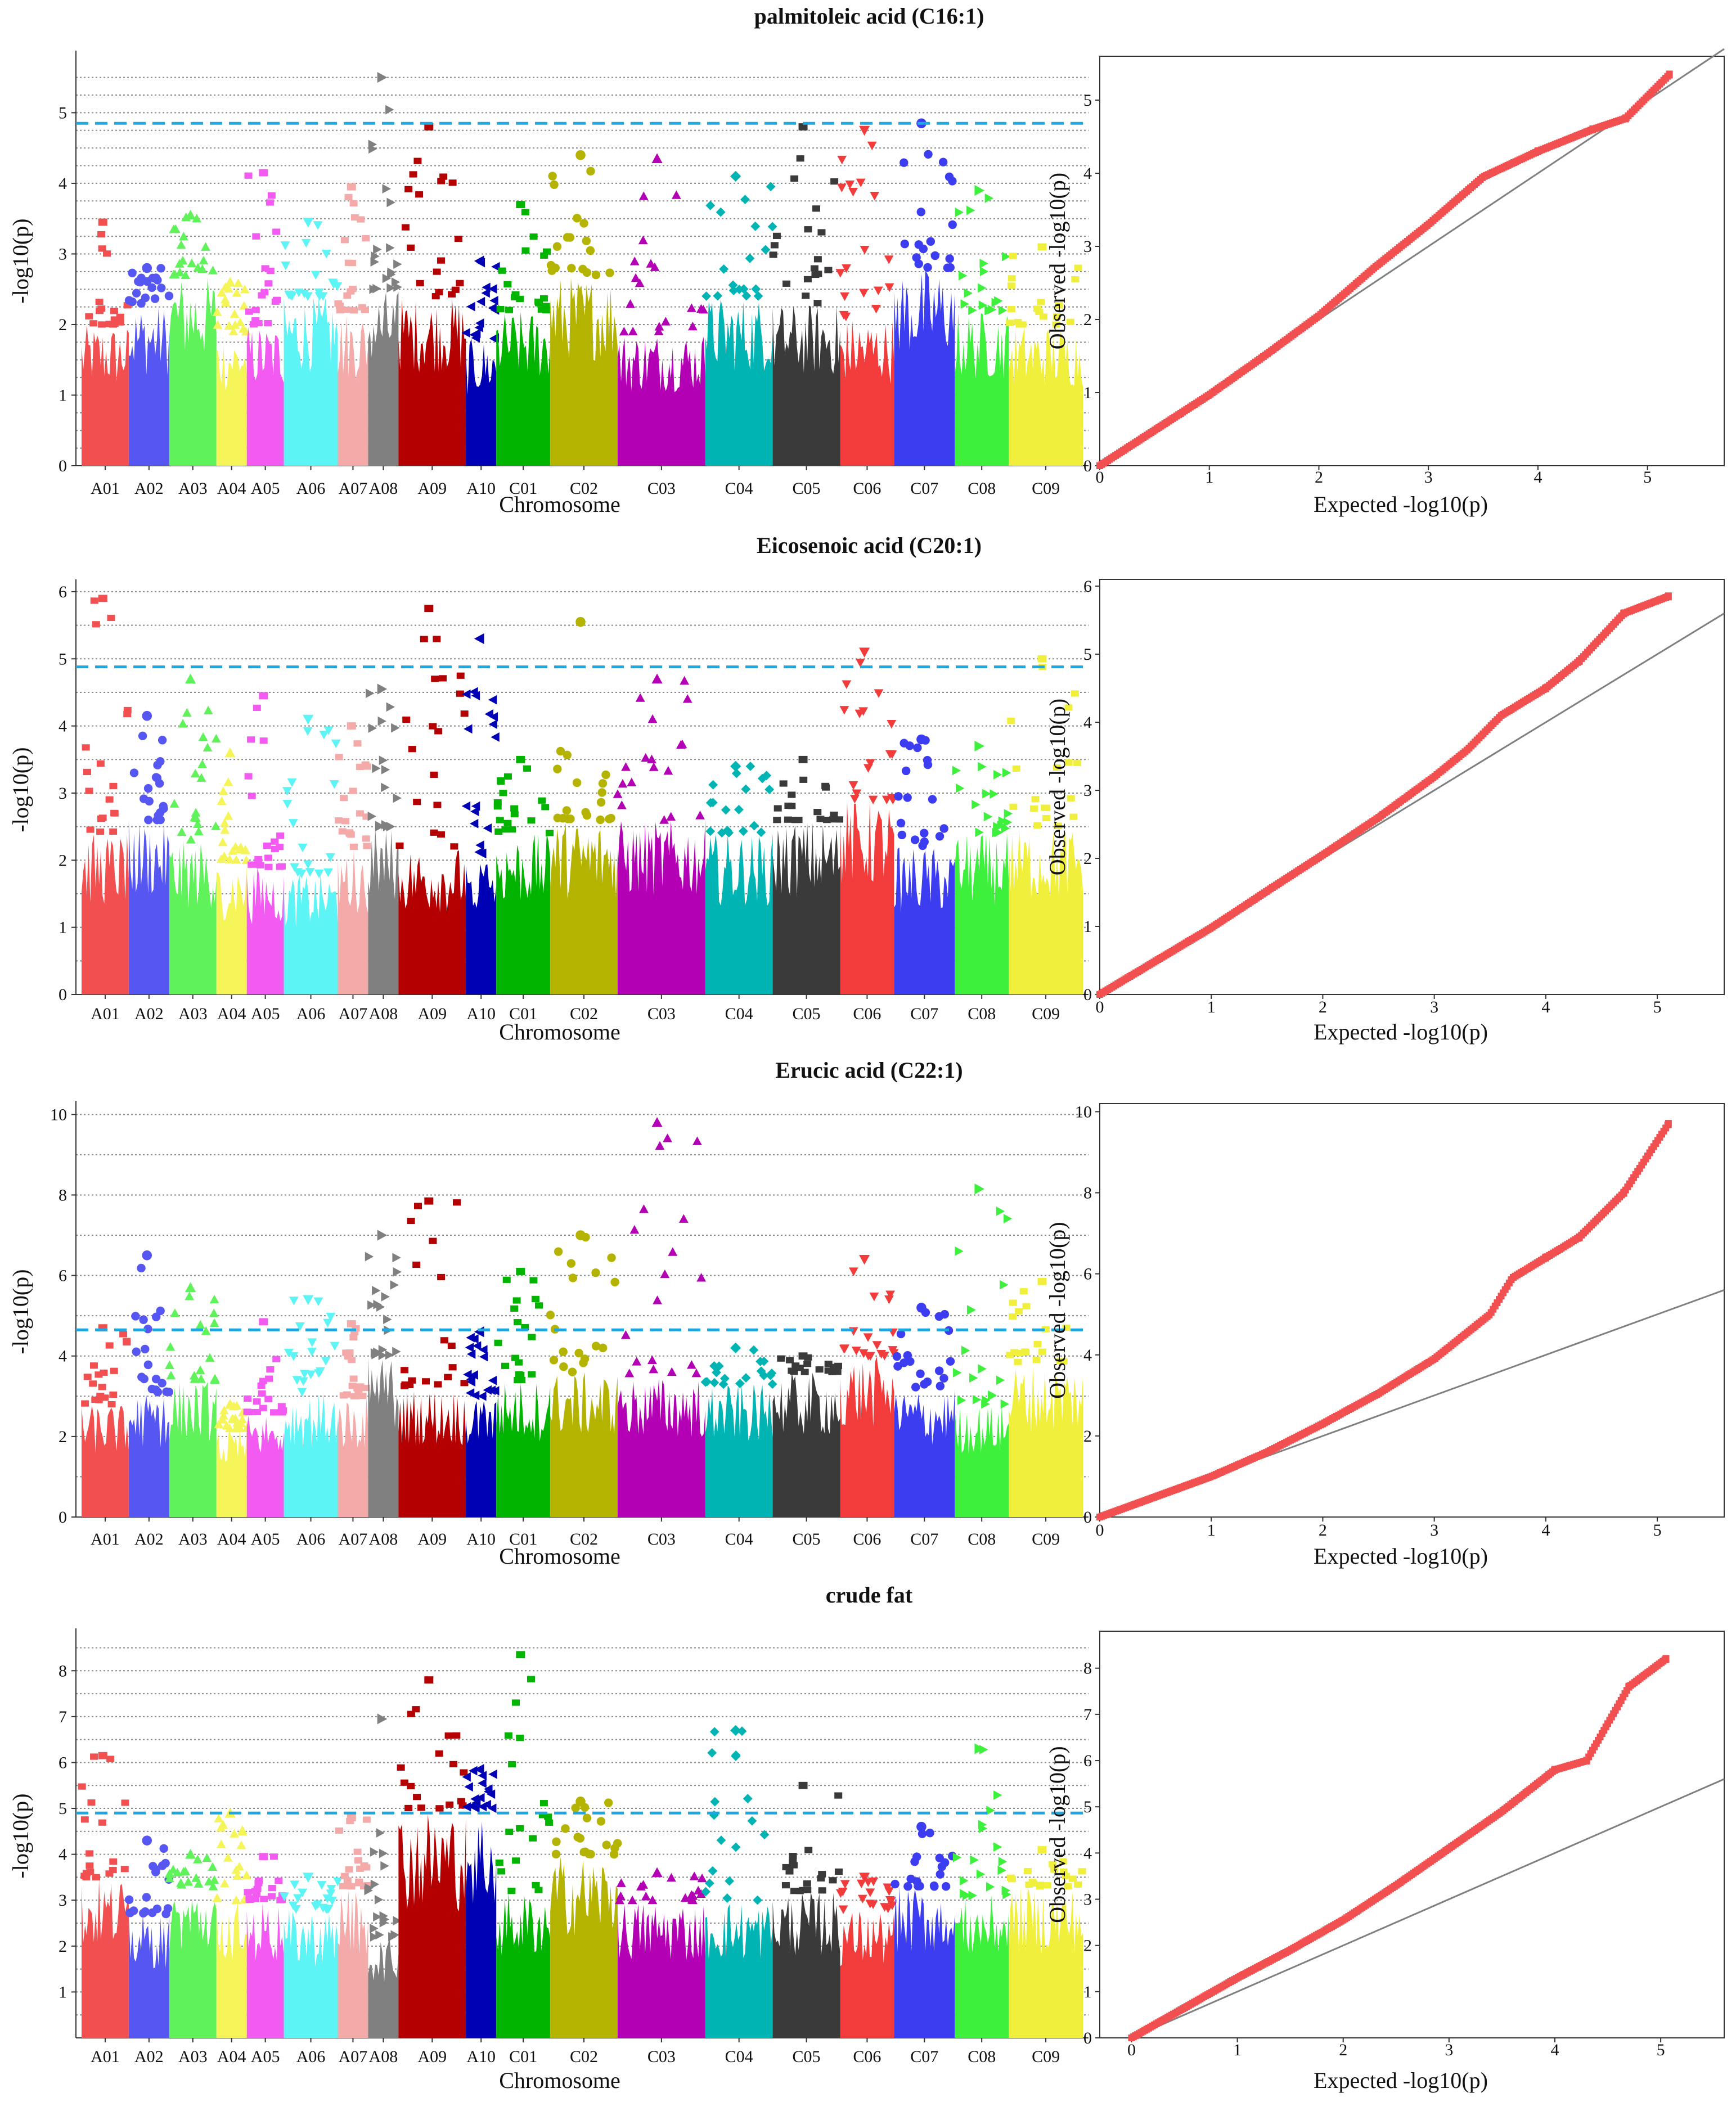 The width and height of the screenshot is (1736, 2102). I want to click on x-tick-label: C09, so click(1046, 488).